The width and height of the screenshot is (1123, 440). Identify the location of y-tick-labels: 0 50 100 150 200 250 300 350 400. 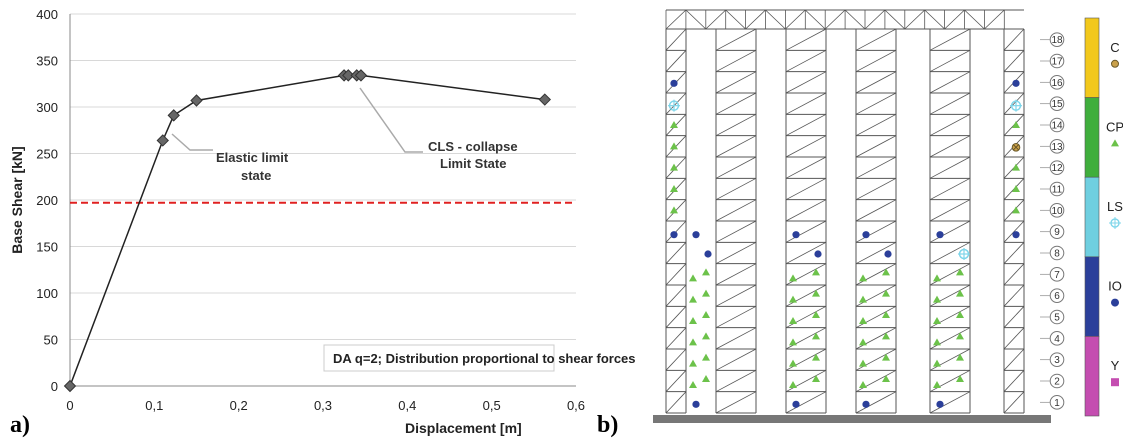
(47, 200).